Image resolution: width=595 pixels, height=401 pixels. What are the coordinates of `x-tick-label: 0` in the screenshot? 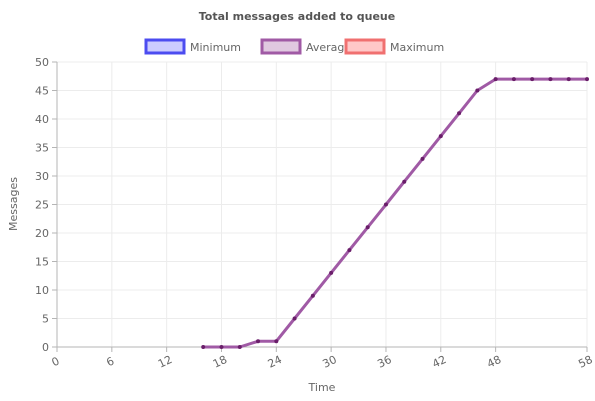 It's located at (56, 361).